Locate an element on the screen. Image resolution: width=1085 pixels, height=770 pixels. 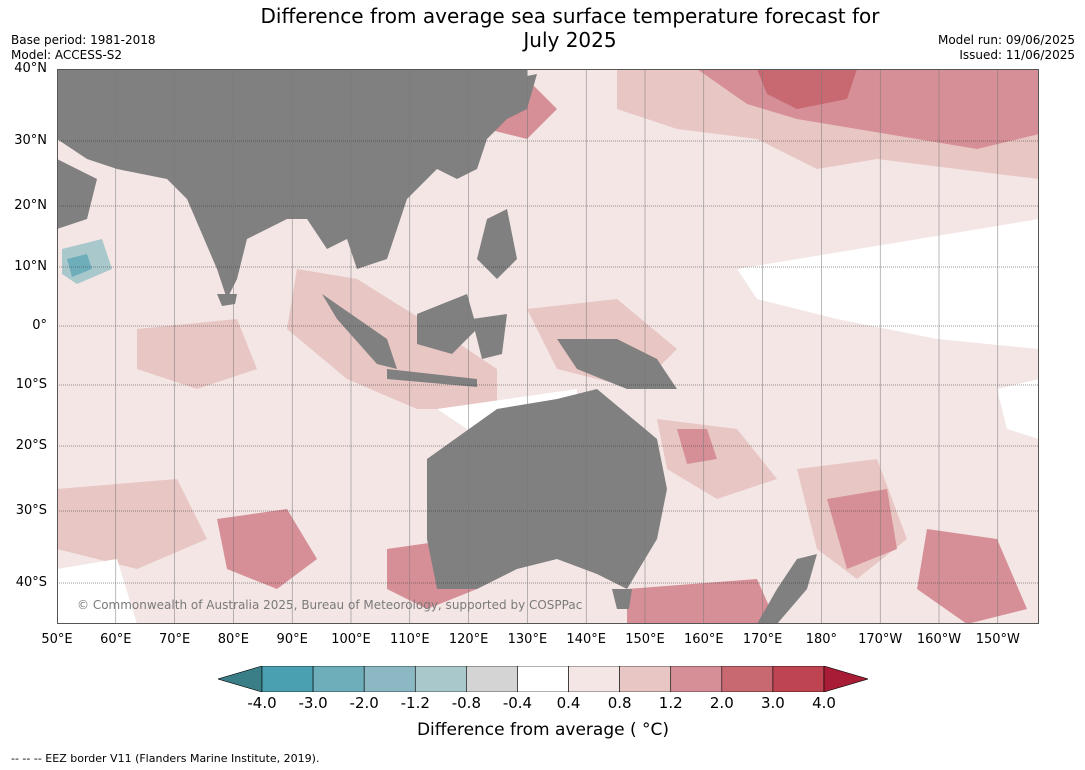
colorbar-tick-label: 1.2 is located at coordinates (670, 703).